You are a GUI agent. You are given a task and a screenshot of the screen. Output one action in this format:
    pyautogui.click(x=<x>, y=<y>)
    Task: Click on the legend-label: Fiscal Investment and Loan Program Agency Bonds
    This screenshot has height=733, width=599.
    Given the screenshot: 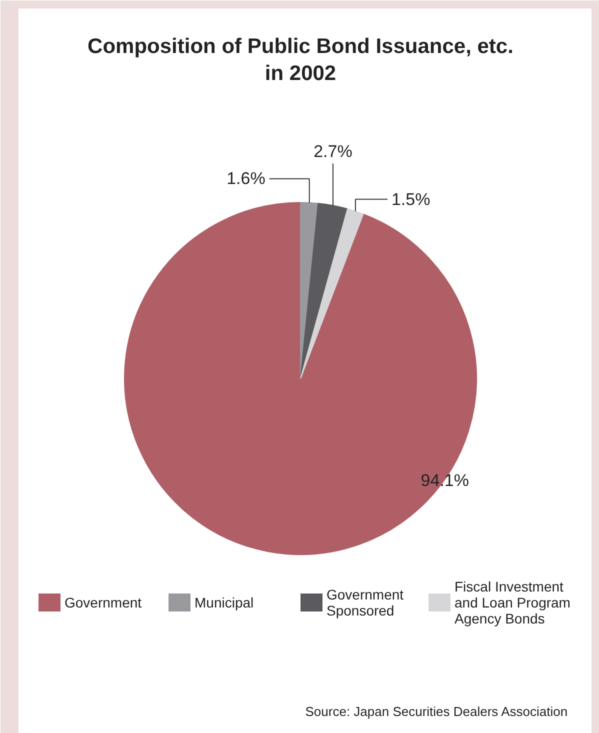 What is the action you would take?
    pyautogui.click(x=512, y=602)
    